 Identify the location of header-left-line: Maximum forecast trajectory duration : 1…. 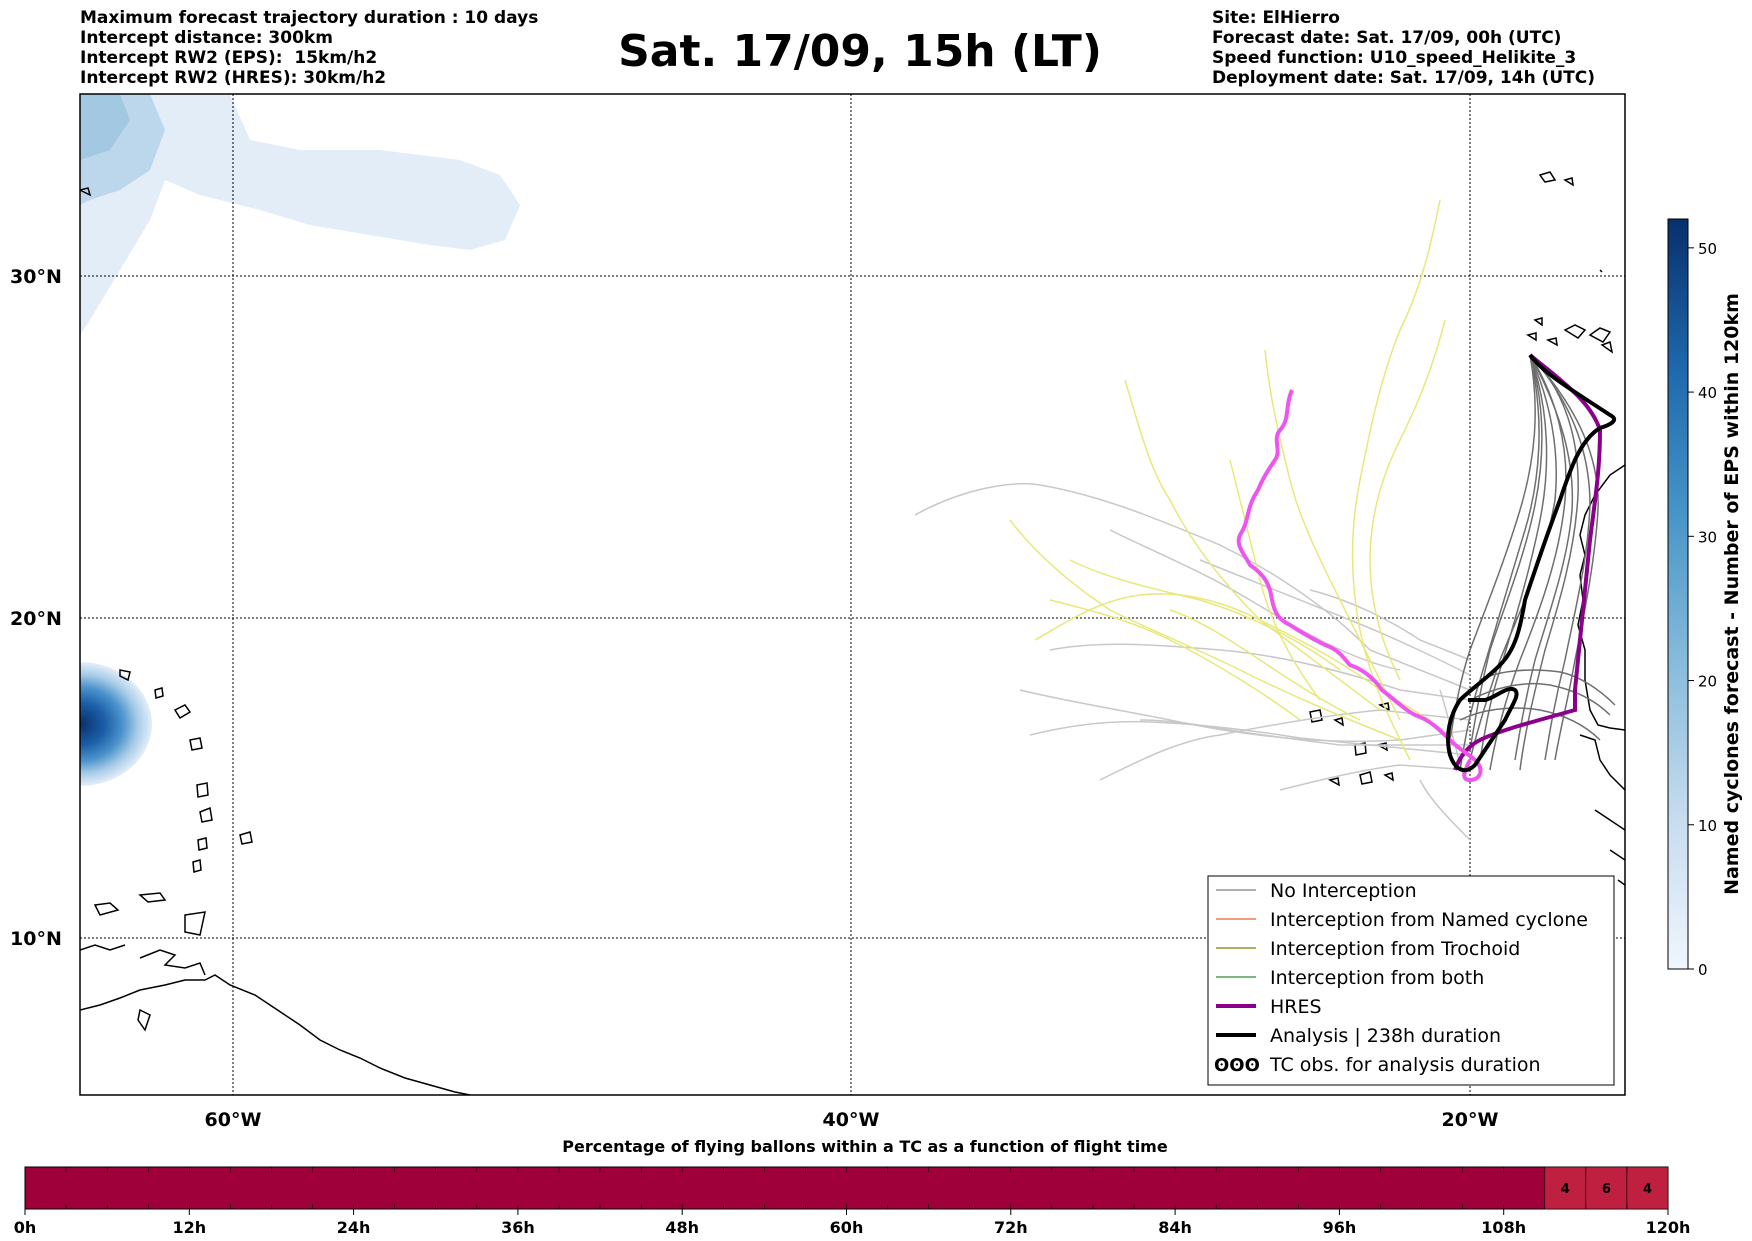
(309, 18).